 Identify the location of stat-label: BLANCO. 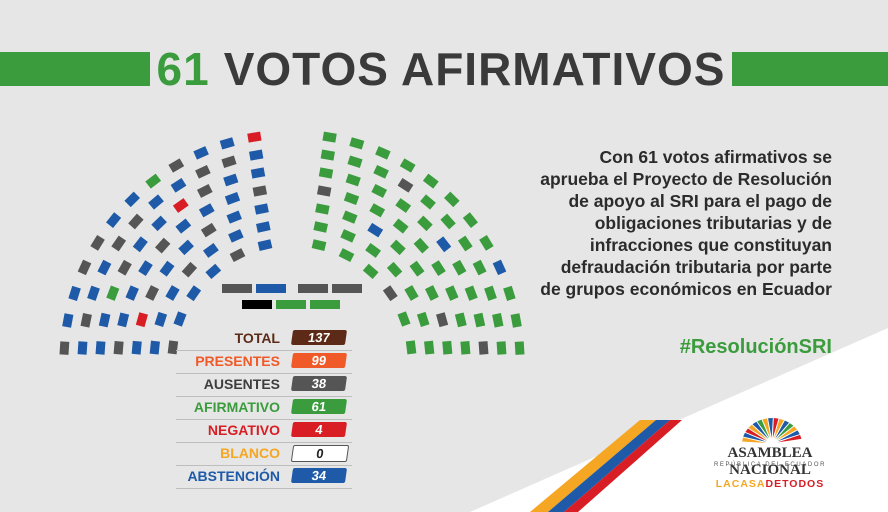
(250, 453).